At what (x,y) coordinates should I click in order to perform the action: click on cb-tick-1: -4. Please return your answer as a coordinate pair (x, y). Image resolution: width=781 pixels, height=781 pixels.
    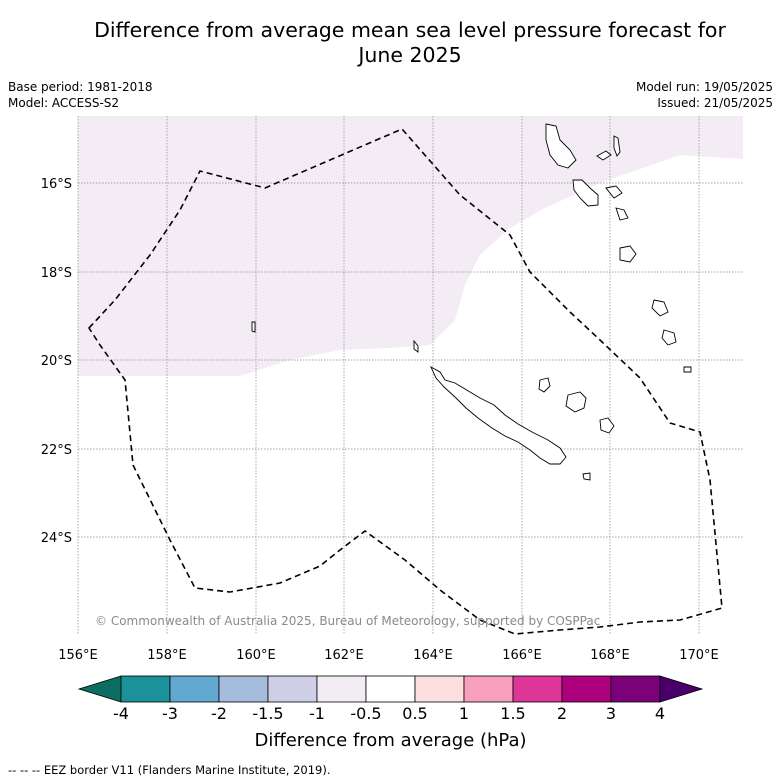
    Looking at the image, I should click on (121, 713).